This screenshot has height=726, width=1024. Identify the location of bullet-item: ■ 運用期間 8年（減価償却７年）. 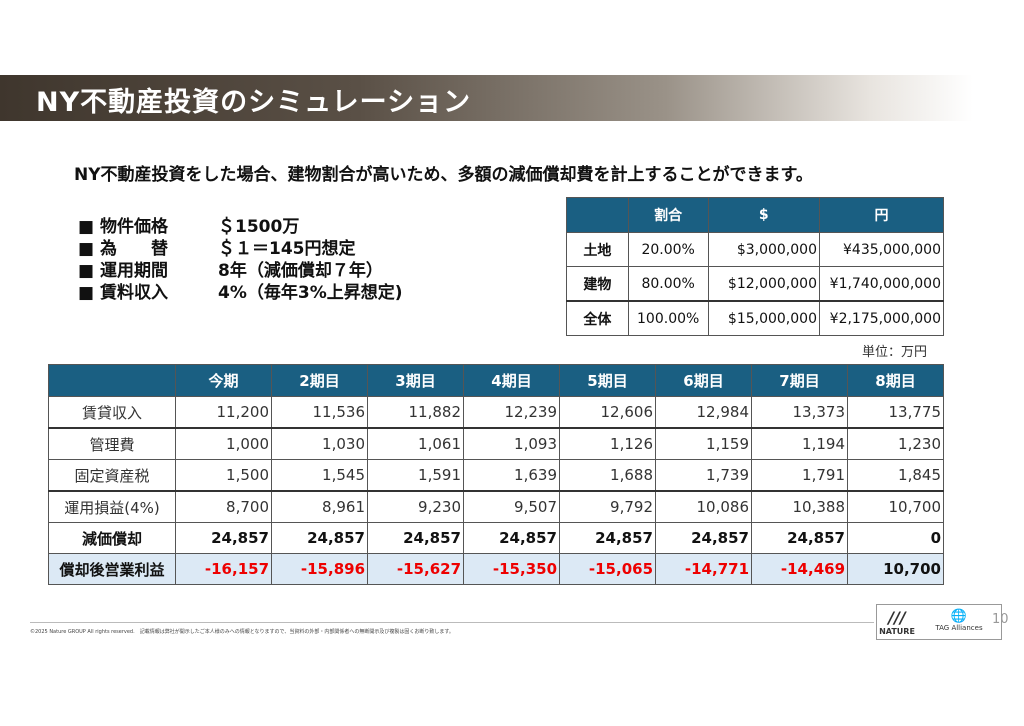
(240, 271).